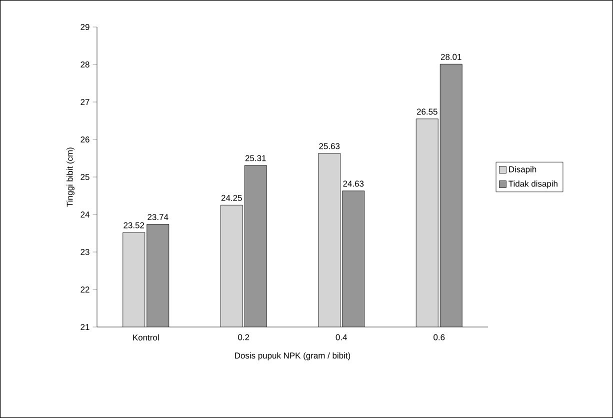 This screenshot has height=418, width=613. What do you see at coordinates (342, 337) in the screenshot?
I see `x-tick-label: 0.4` at bounding box center [342, 337].